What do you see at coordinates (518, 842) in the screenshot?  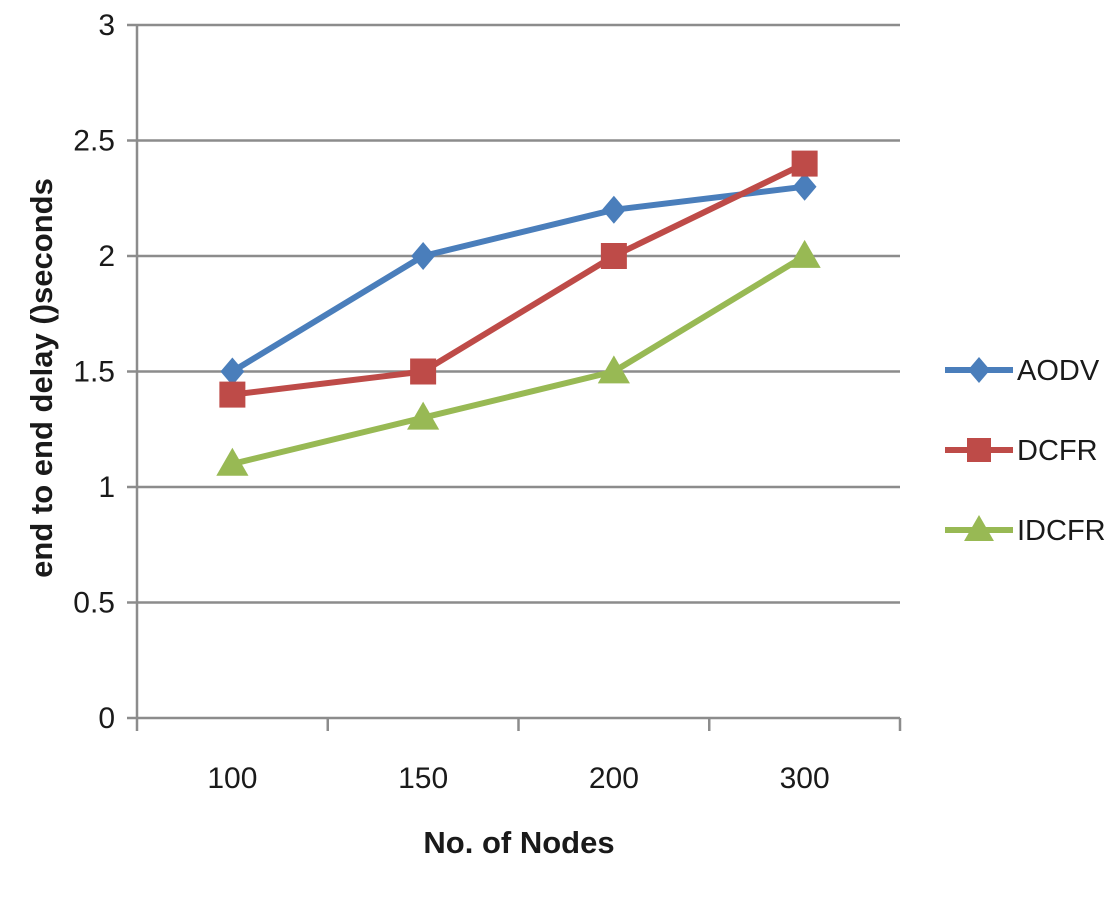 I see `x-axis-title: No. of Nodes` at bounding box center [518, 842].